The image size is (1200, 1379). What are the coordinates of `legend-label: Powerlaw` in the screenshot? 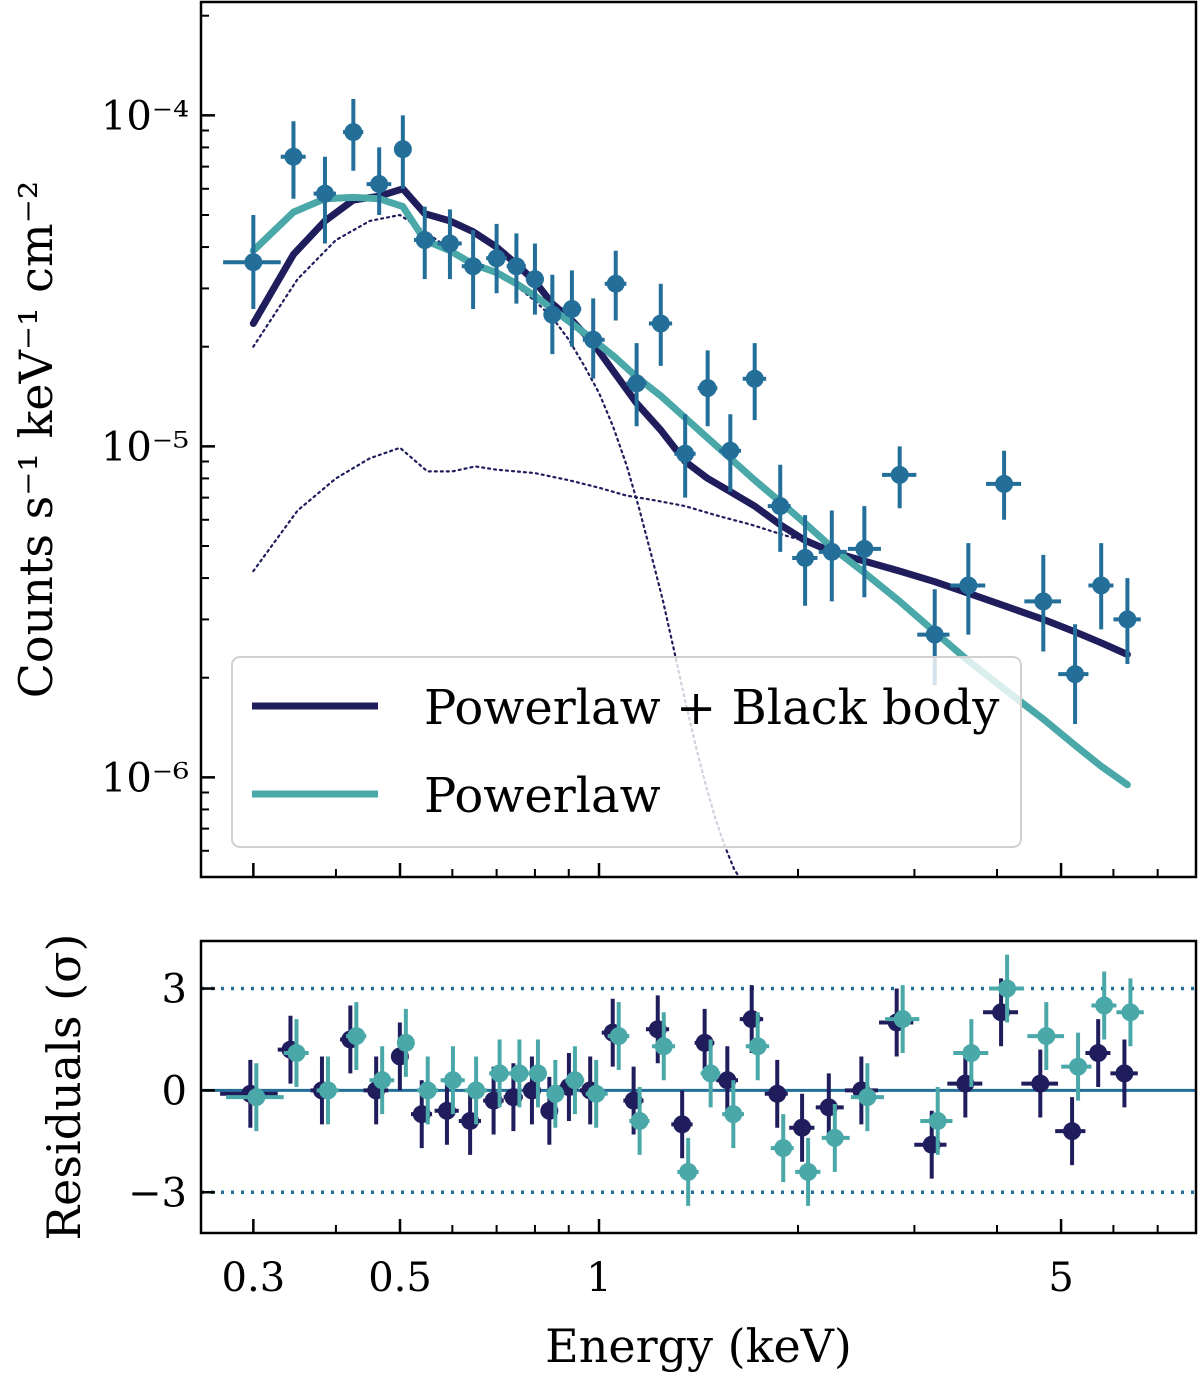 It's located at (542, 796).